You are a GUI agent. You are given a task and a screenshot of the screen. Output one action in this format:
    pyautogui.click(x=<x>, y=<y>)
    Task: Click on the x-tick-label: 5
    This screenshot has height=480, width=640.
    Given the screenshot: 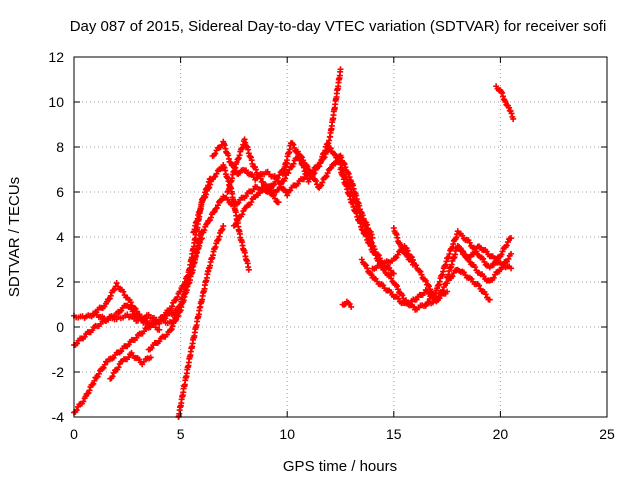 What is the action you would take?
    pyautogui.click(x=181, y=434)
    